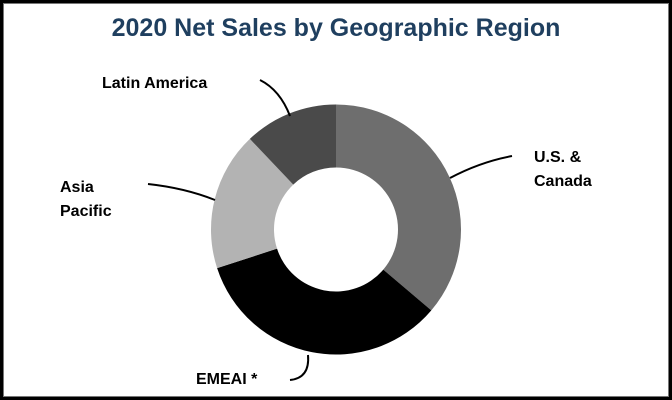 This screenshot has height=400, width=672. What do you see at coordinates (324, 301) in the screenshot?
I see `slice-emeai` at bounding box center [324, 301].